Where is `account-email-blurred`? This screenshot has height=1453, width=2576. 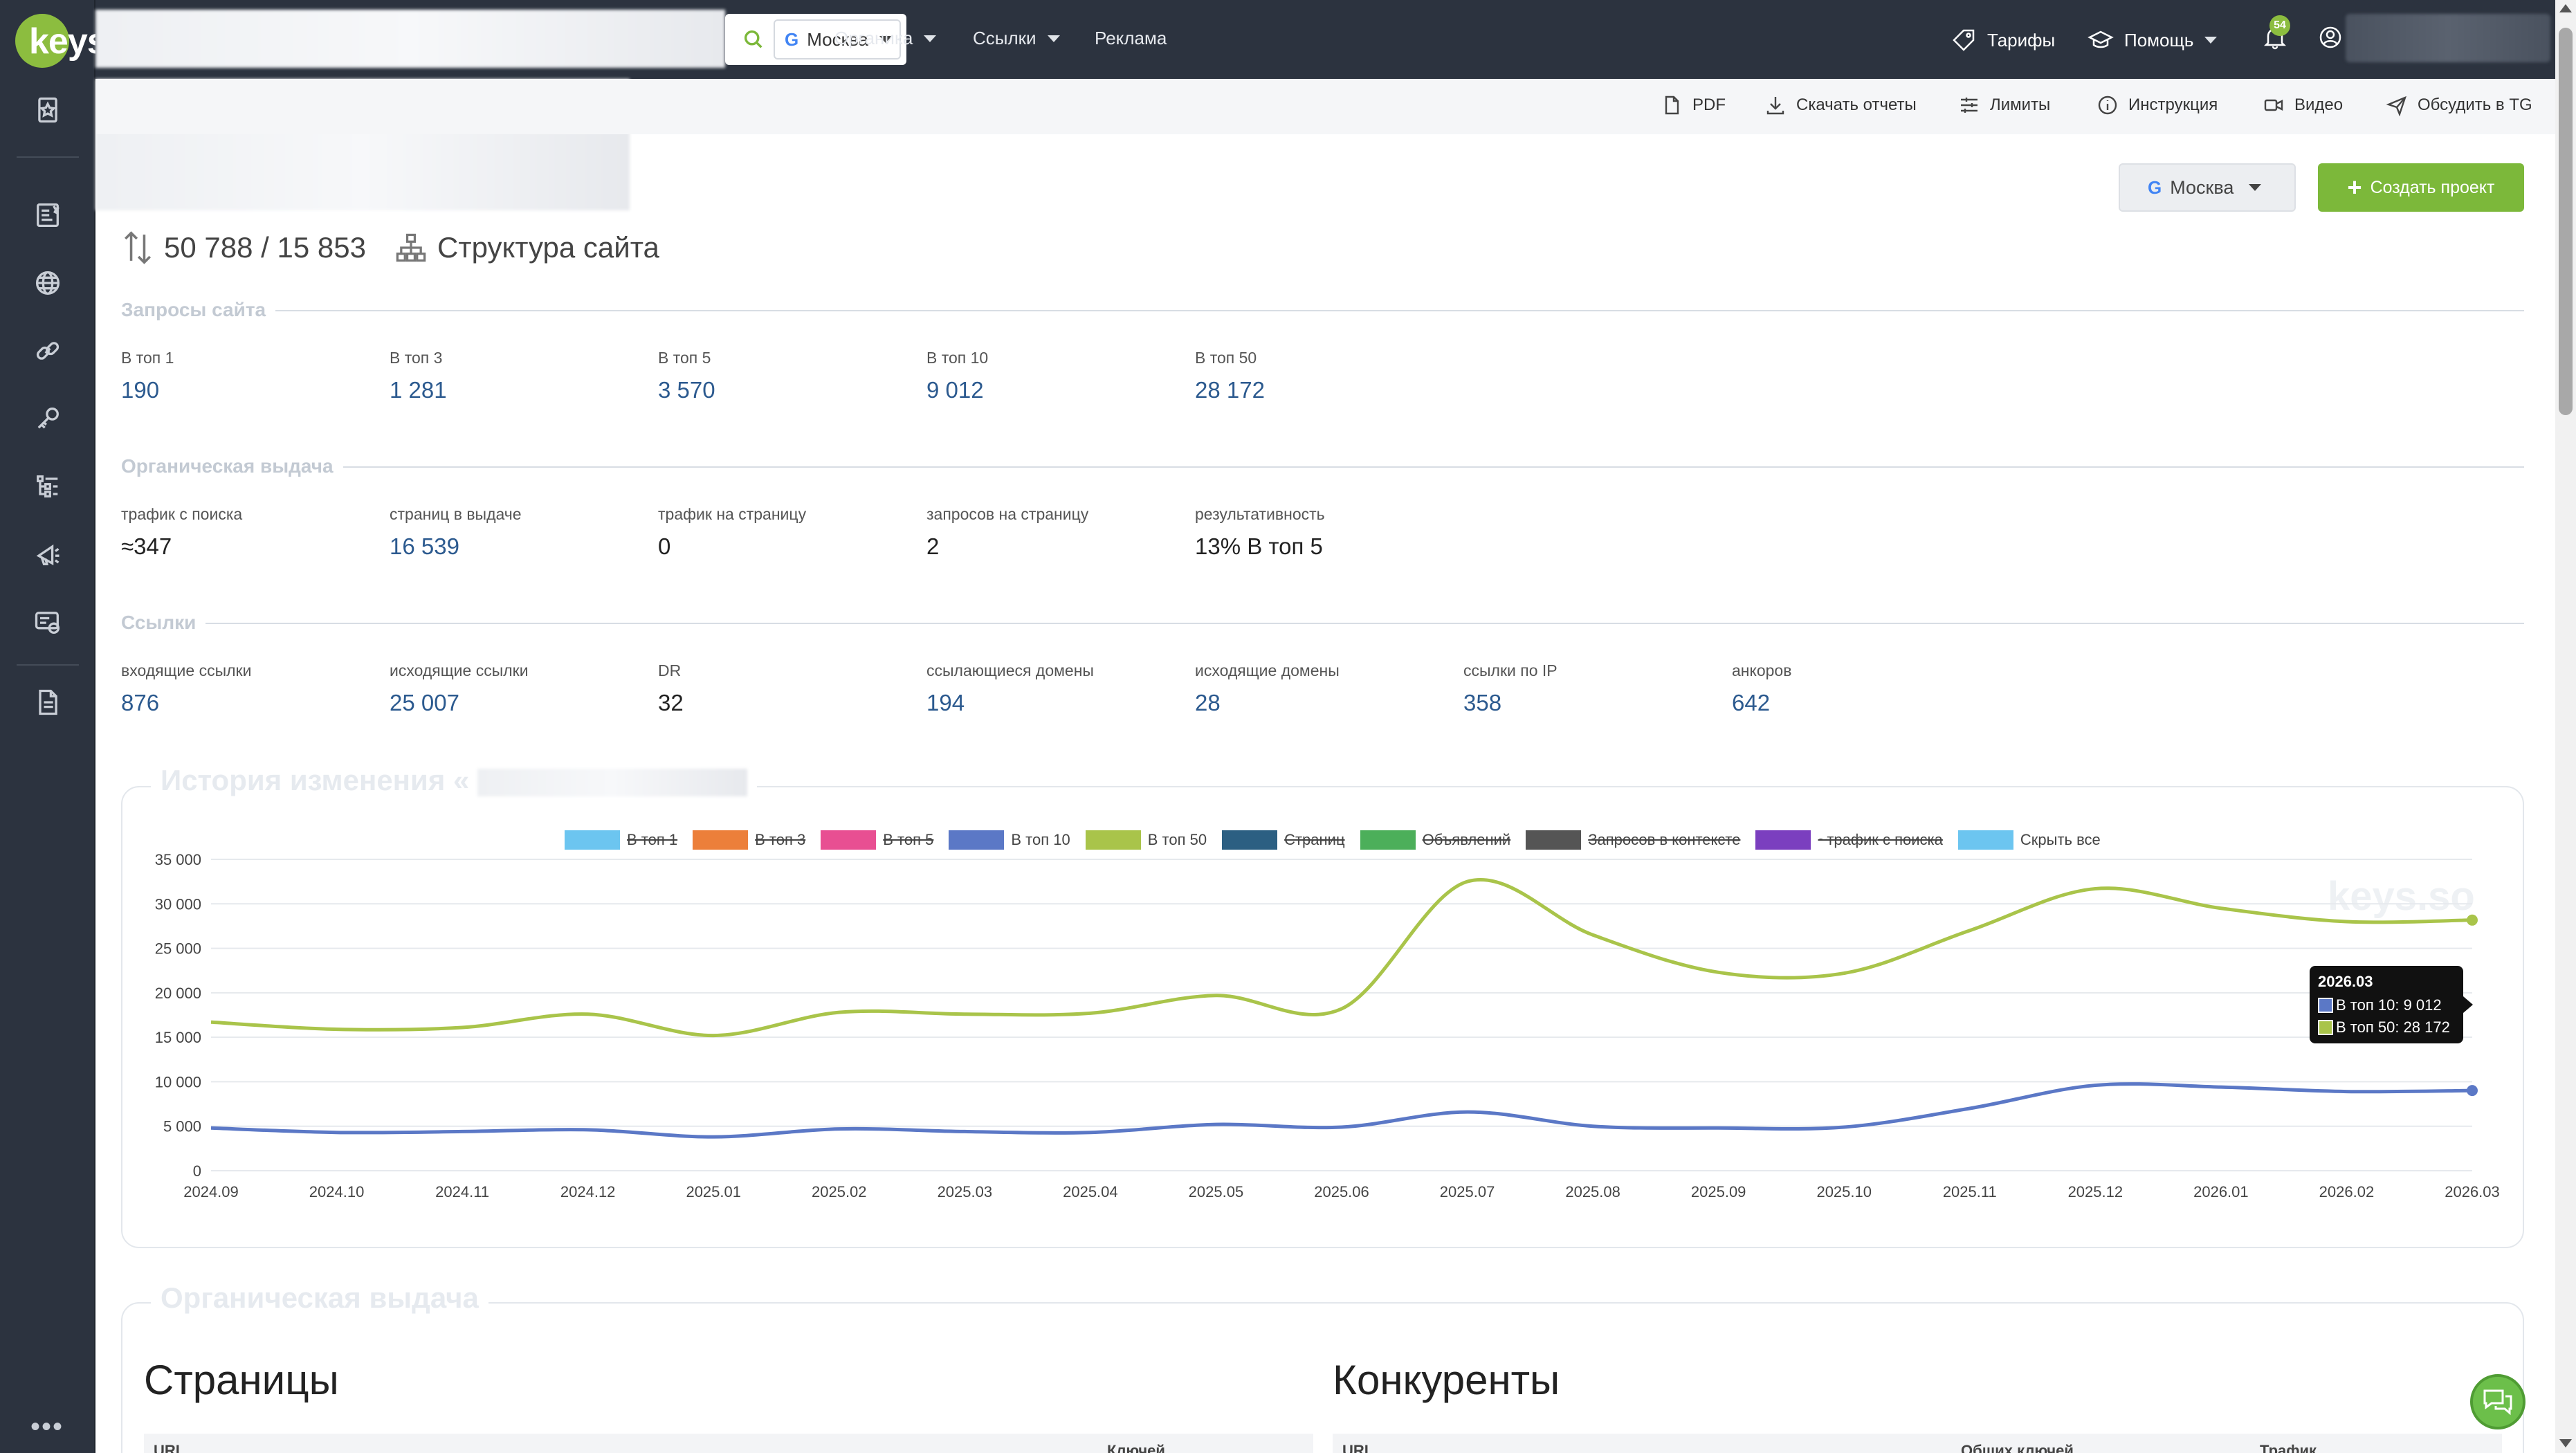
account-email-blurred is located at coordinates (2448, 38).